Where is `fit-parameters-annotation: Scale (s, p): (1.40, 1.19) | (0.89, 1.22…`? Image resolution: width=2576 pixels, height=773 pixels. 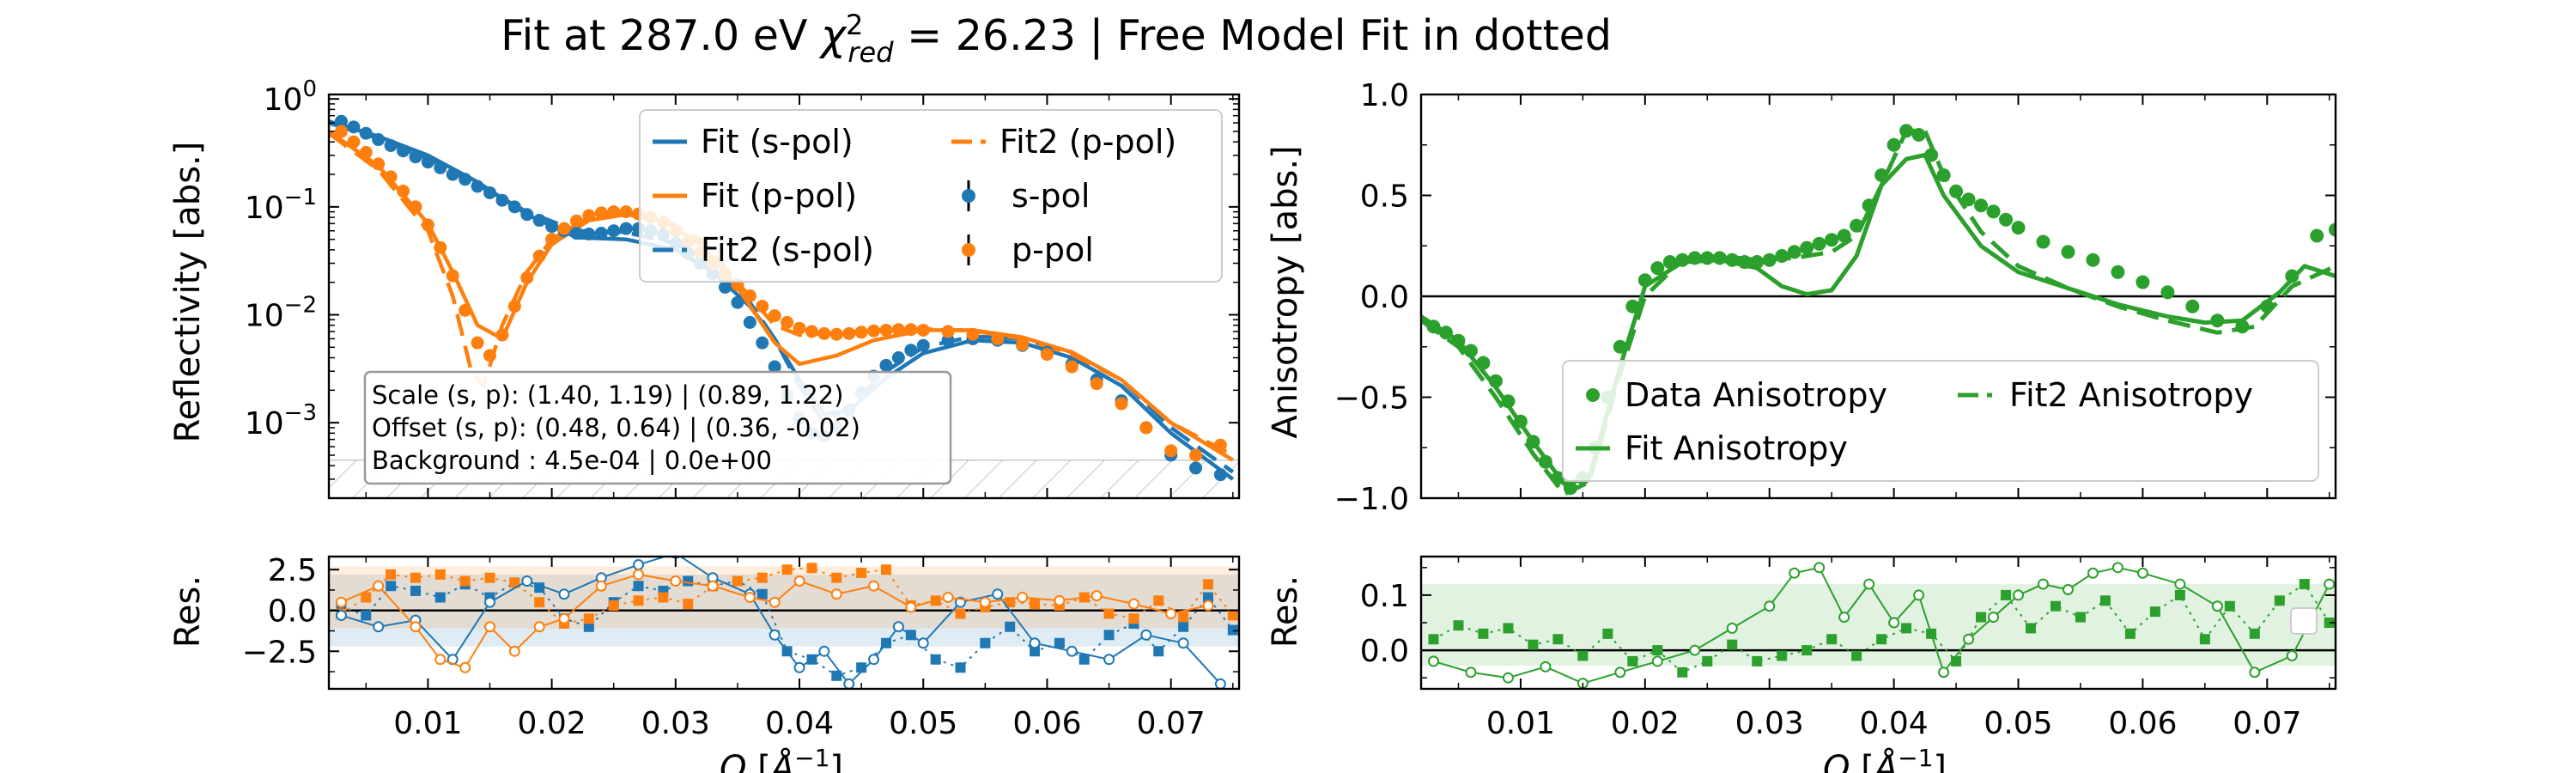 fit-parameters-annotation: Scale (s, p): (1.40, 1.19) | (0.89, 1.22… is located at coordinates (658, 427).